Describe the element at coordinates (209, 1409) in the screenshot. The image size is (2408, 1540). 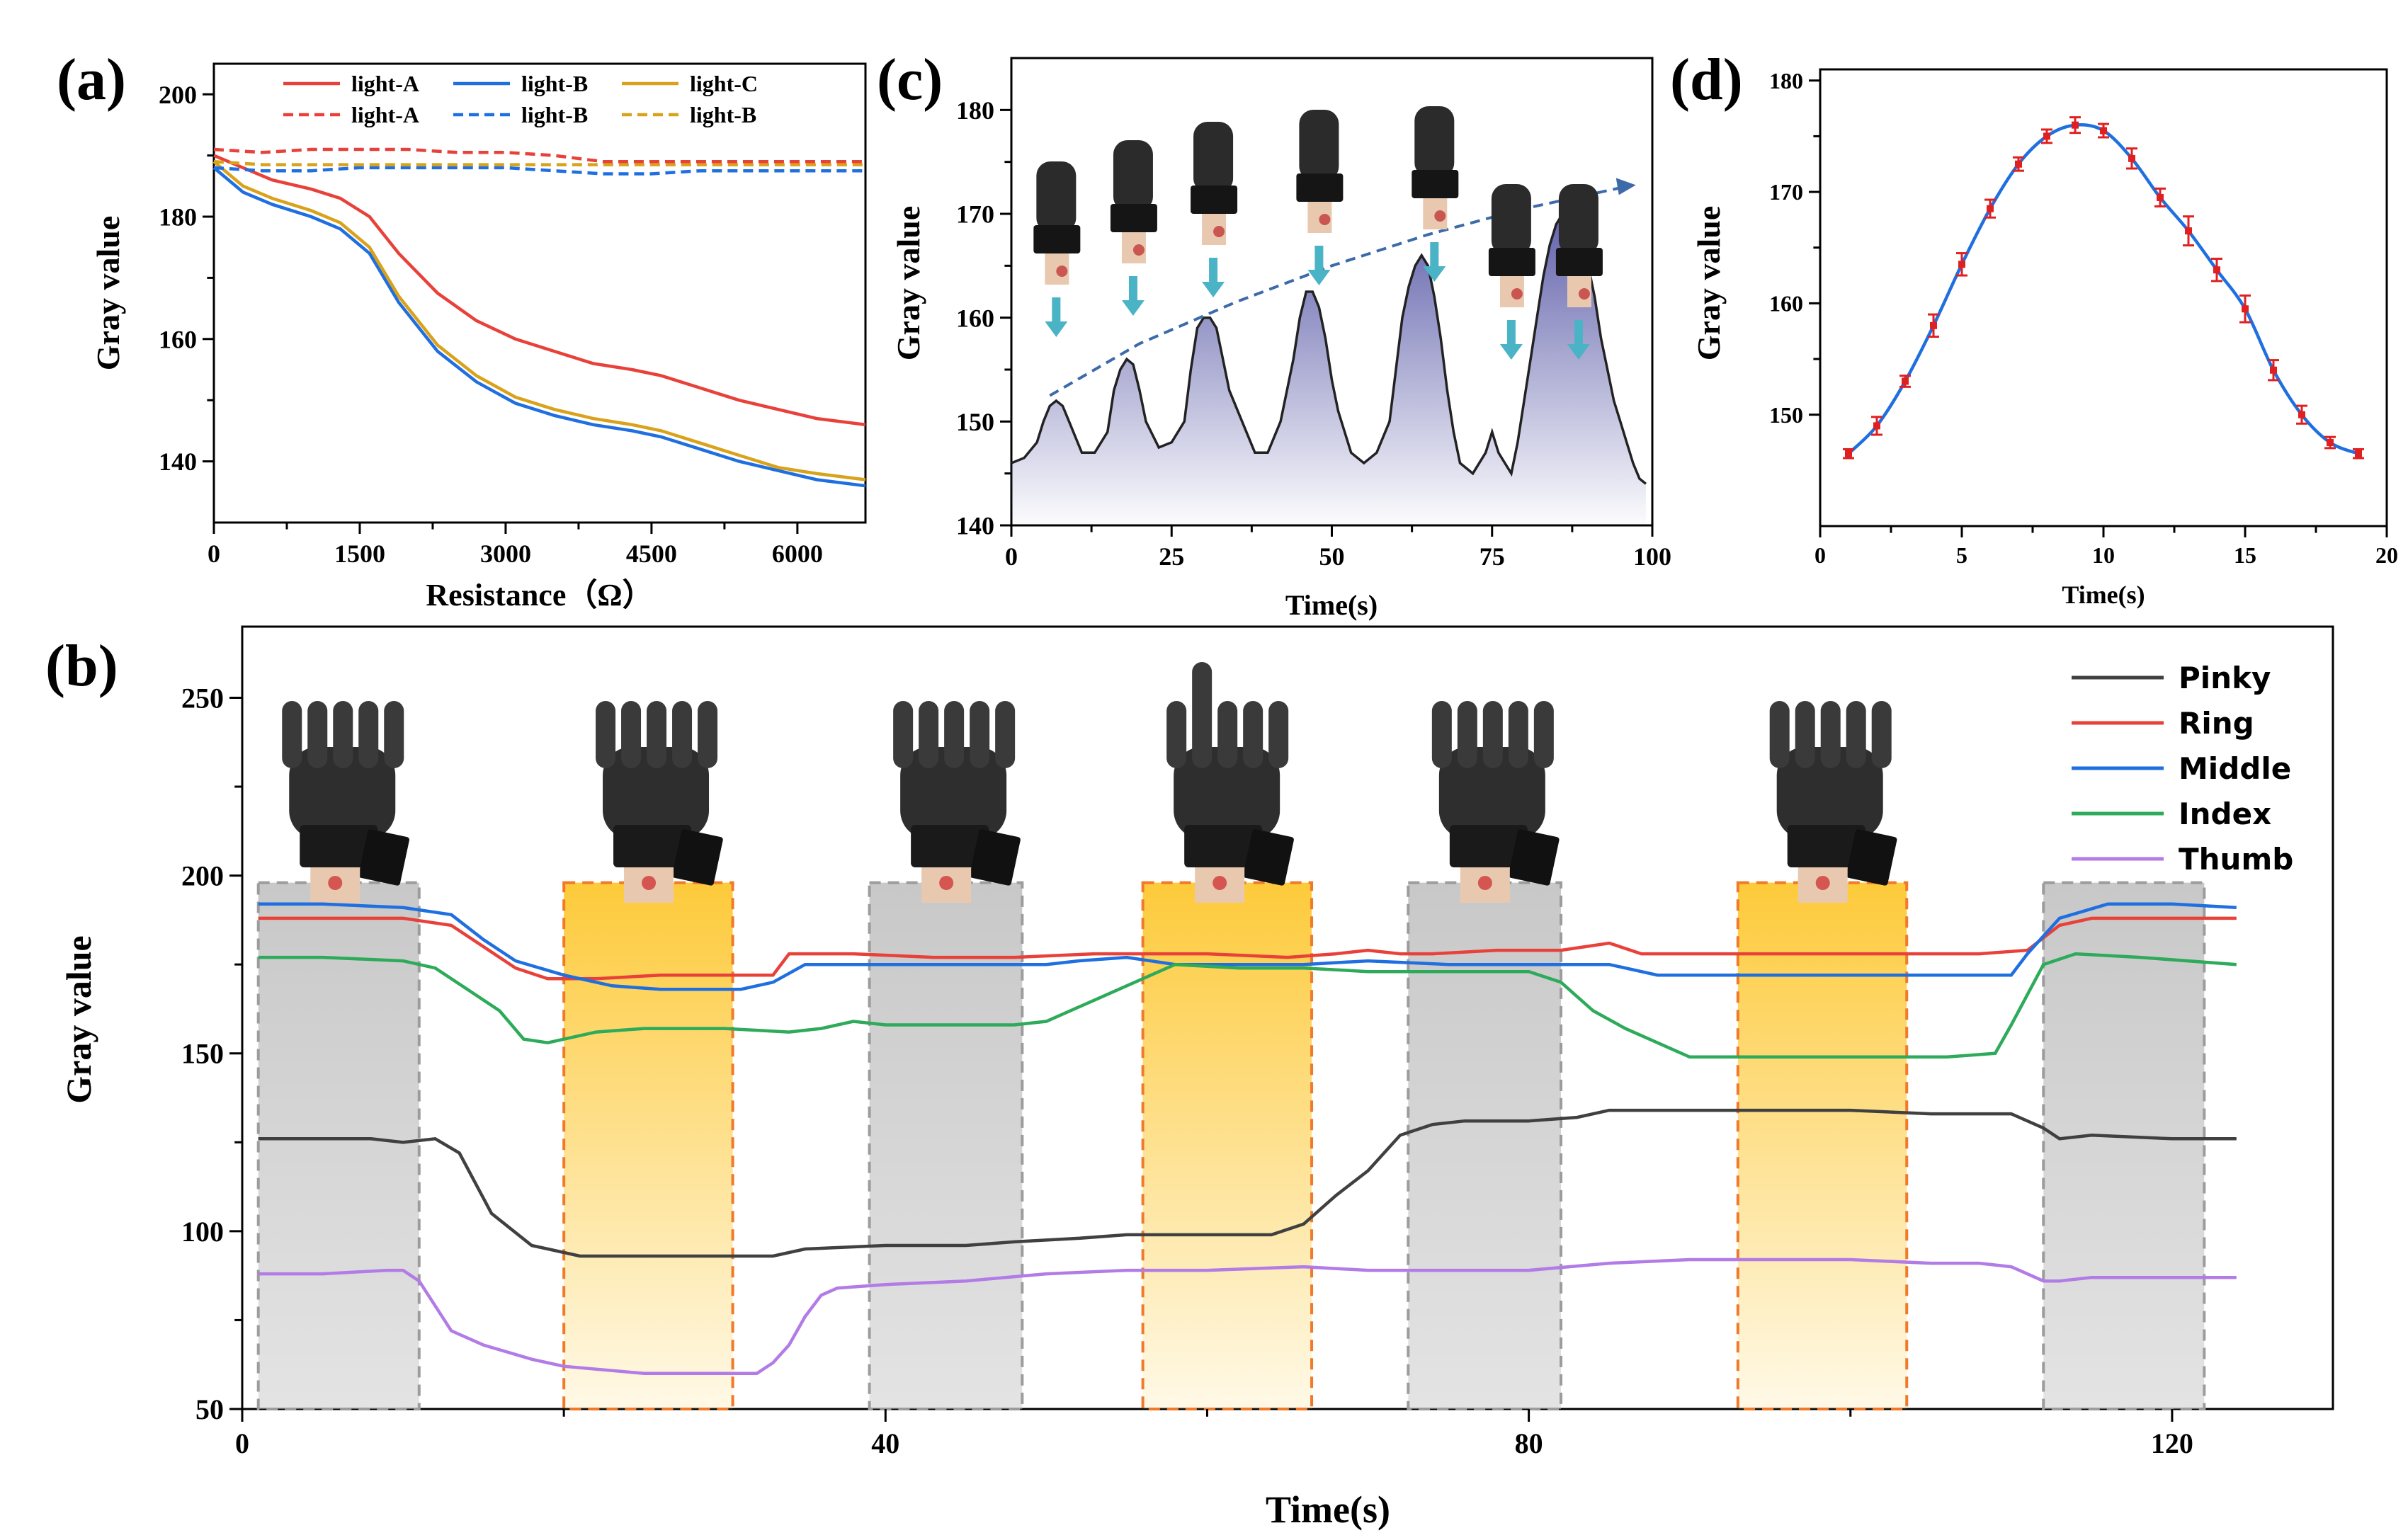
I see `y-tick-label: 50` at that location.